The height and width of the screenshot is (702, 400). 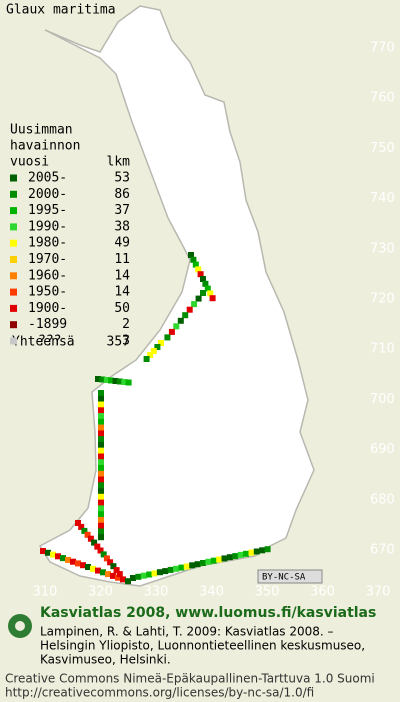 I want to click on badge-text: BY-NC-SA, so click(x=284, y=578).